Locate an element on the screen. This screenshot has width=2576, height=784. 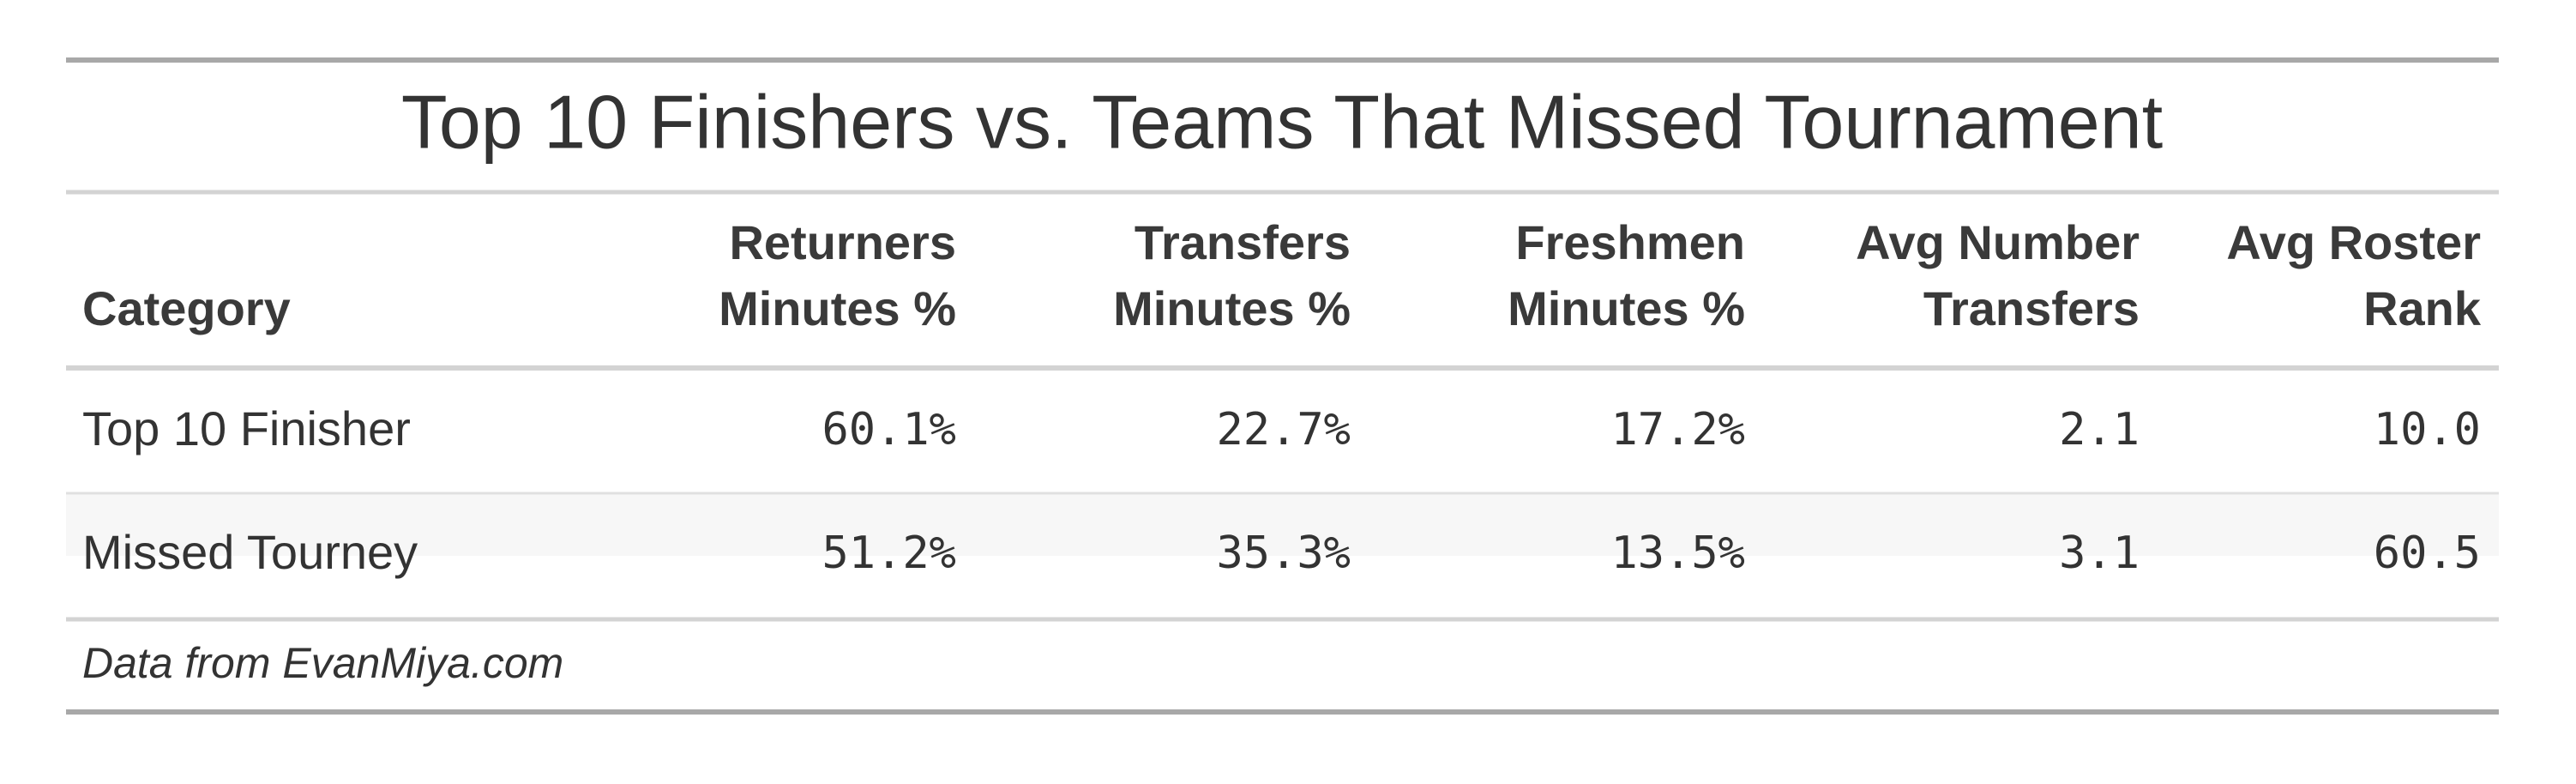
cell-value: 35.3% is located at coordinates (1283, 553).